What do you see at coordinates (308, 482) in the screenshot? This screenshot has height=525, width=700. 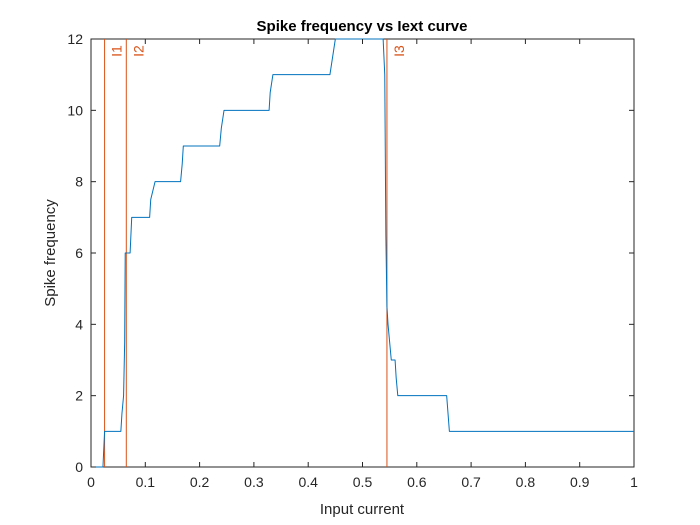 I see `x-tick-label: 0.4` at bounding box center [308, 482].